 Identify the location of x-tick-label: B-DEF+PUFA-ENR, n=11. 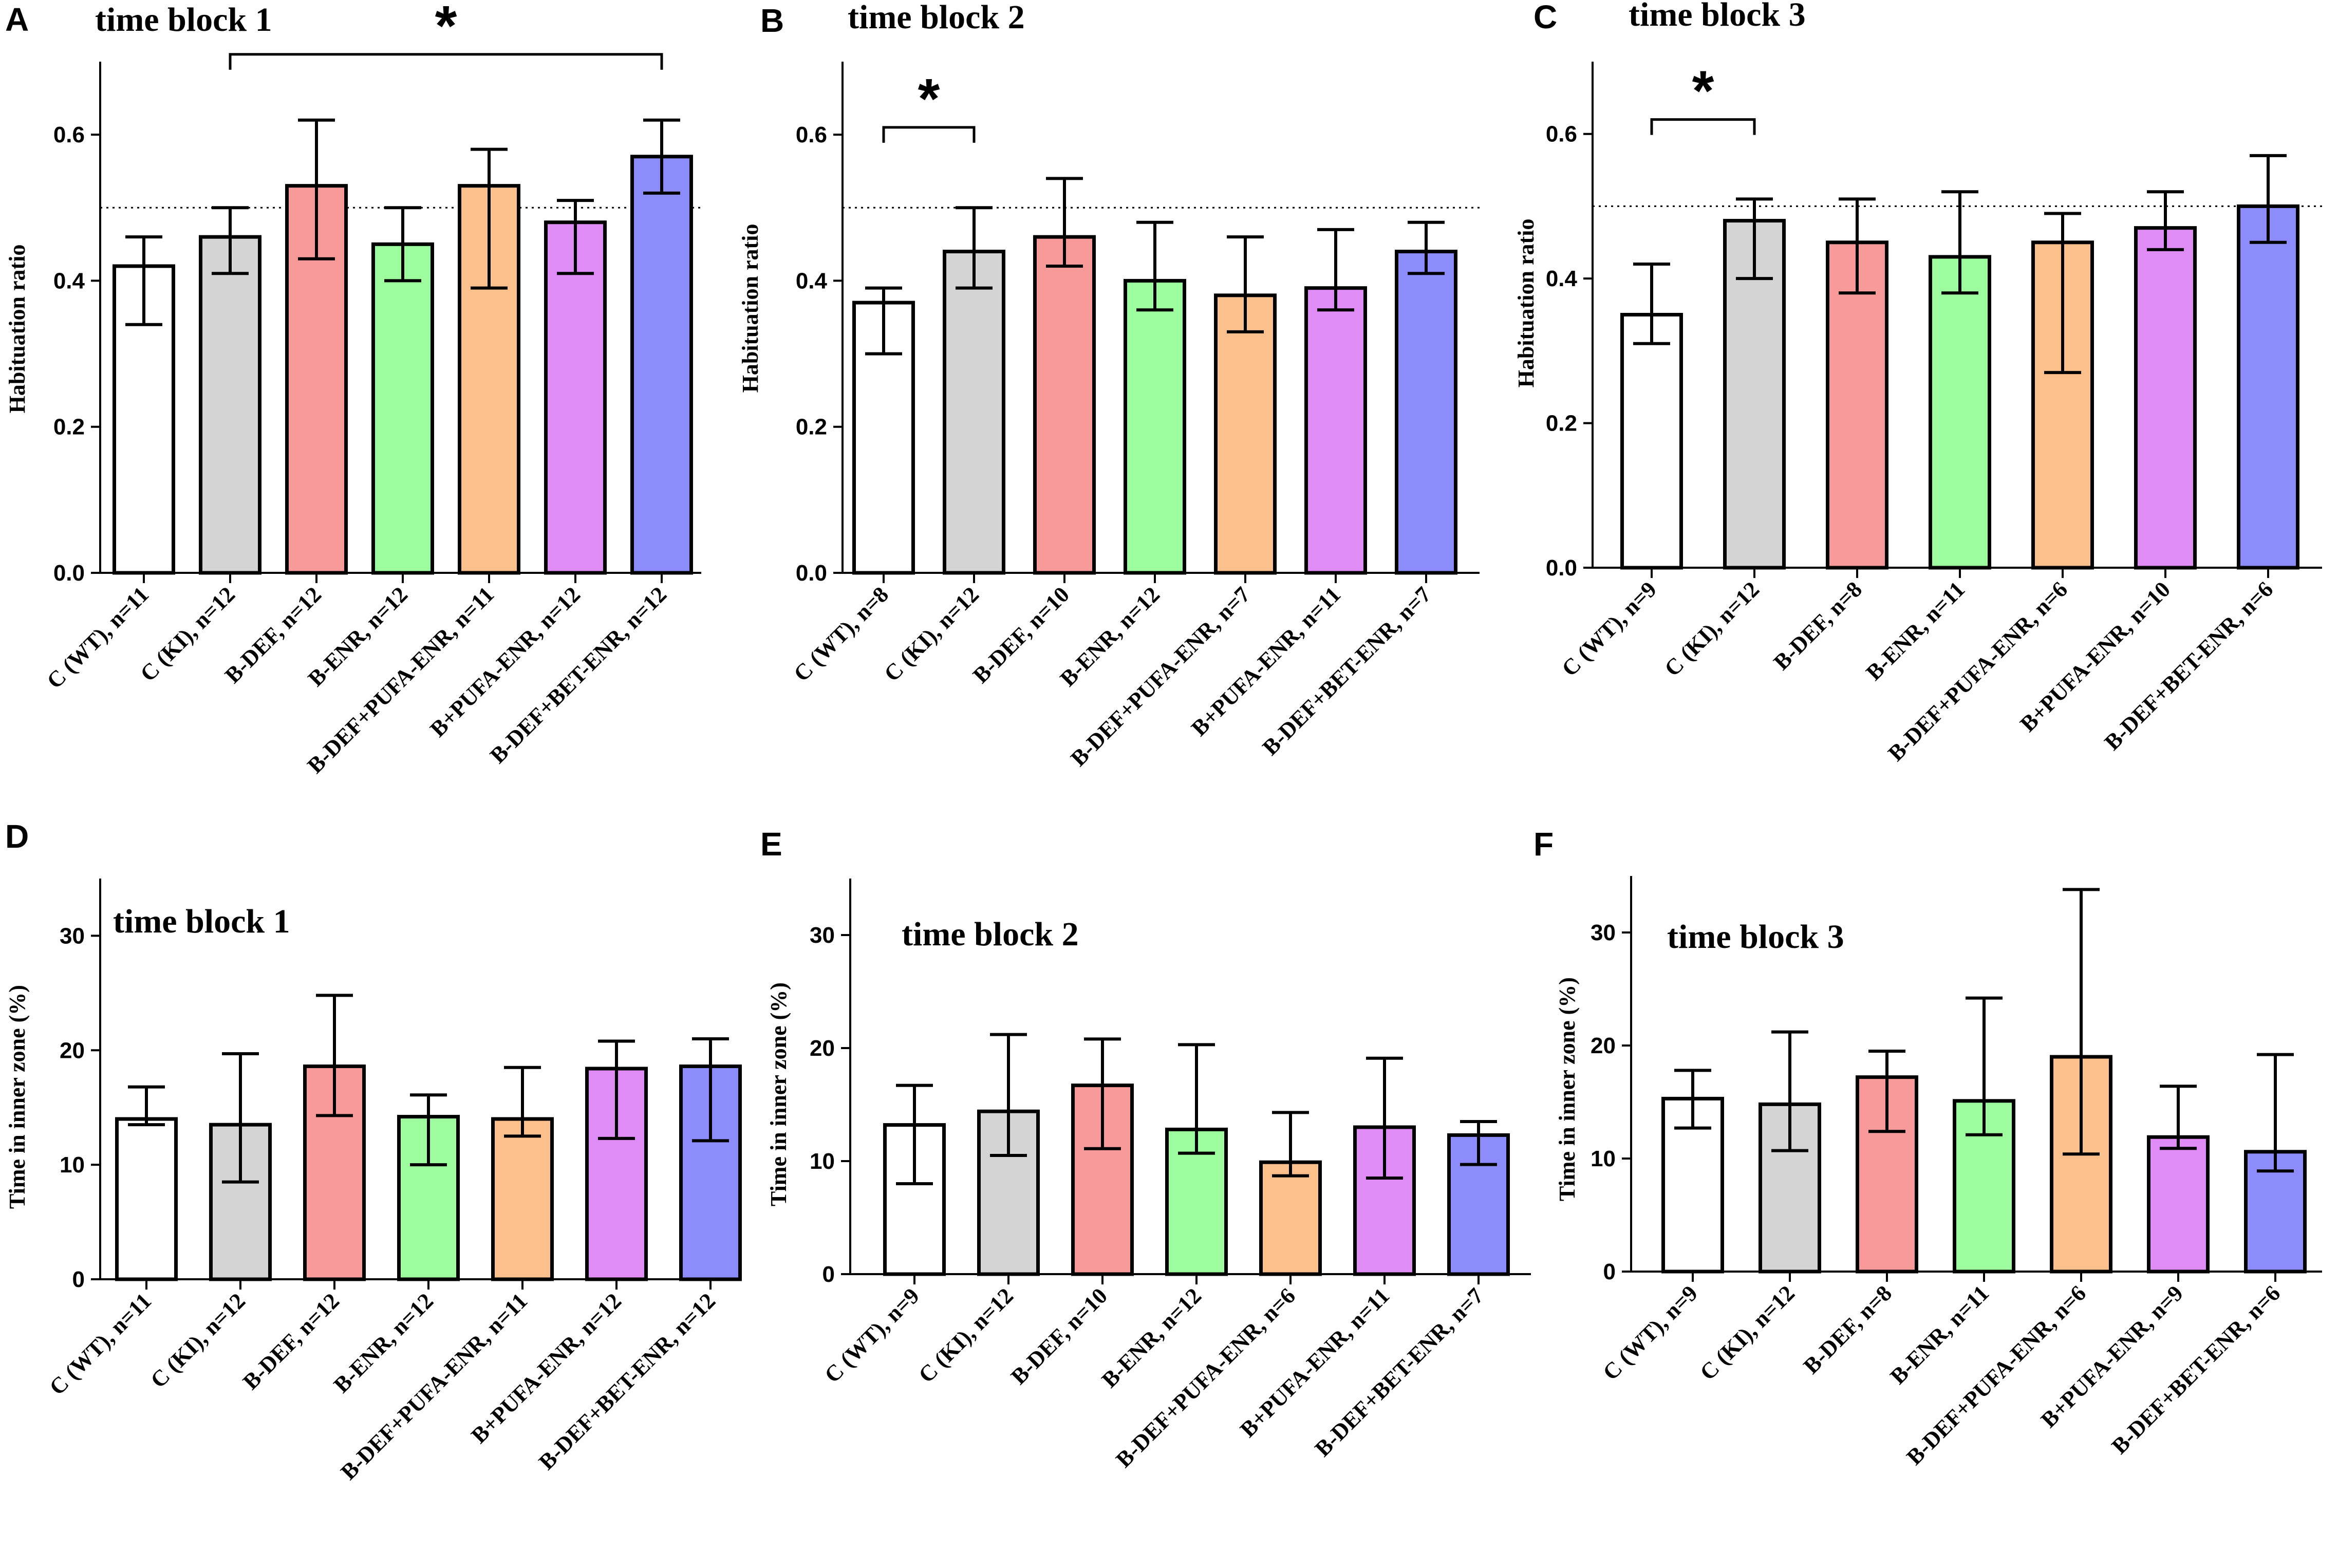
(434, 1386).